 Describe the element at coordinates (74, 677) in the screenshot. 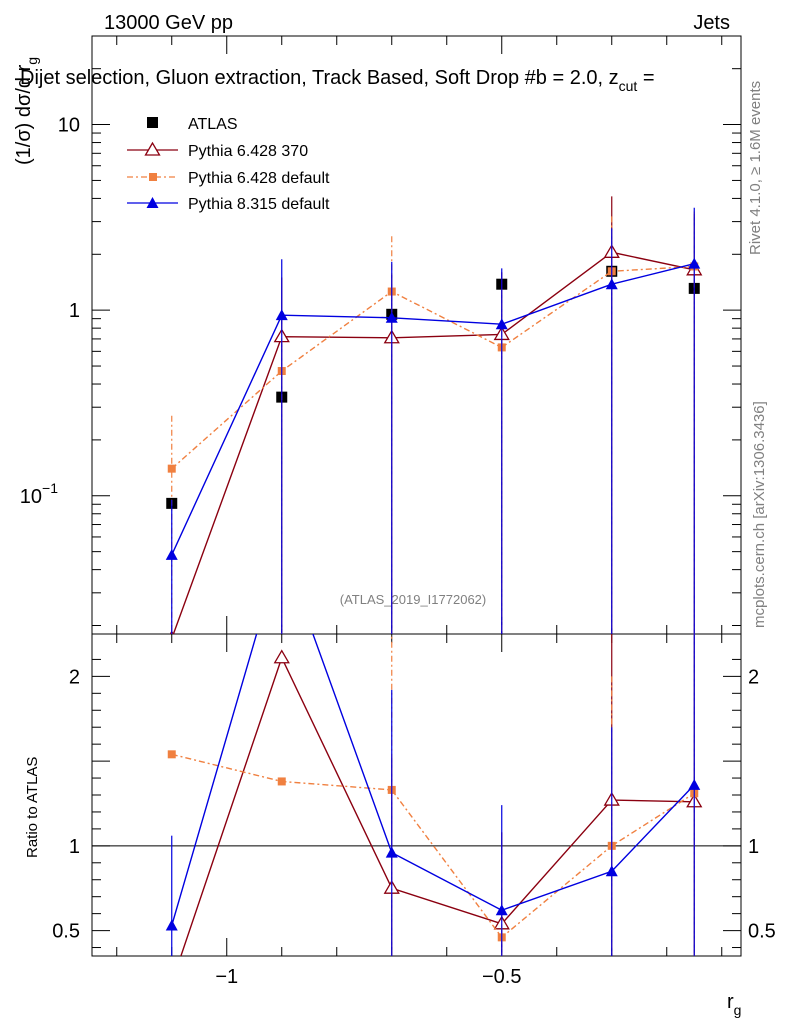

I see `ratio-ytick-label: 2` at that location.